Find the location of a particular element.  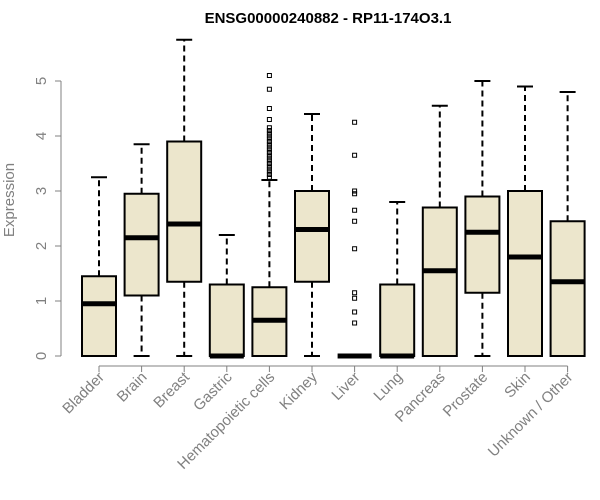

y-tick-label: 5 is located at coordinates (41, 81).